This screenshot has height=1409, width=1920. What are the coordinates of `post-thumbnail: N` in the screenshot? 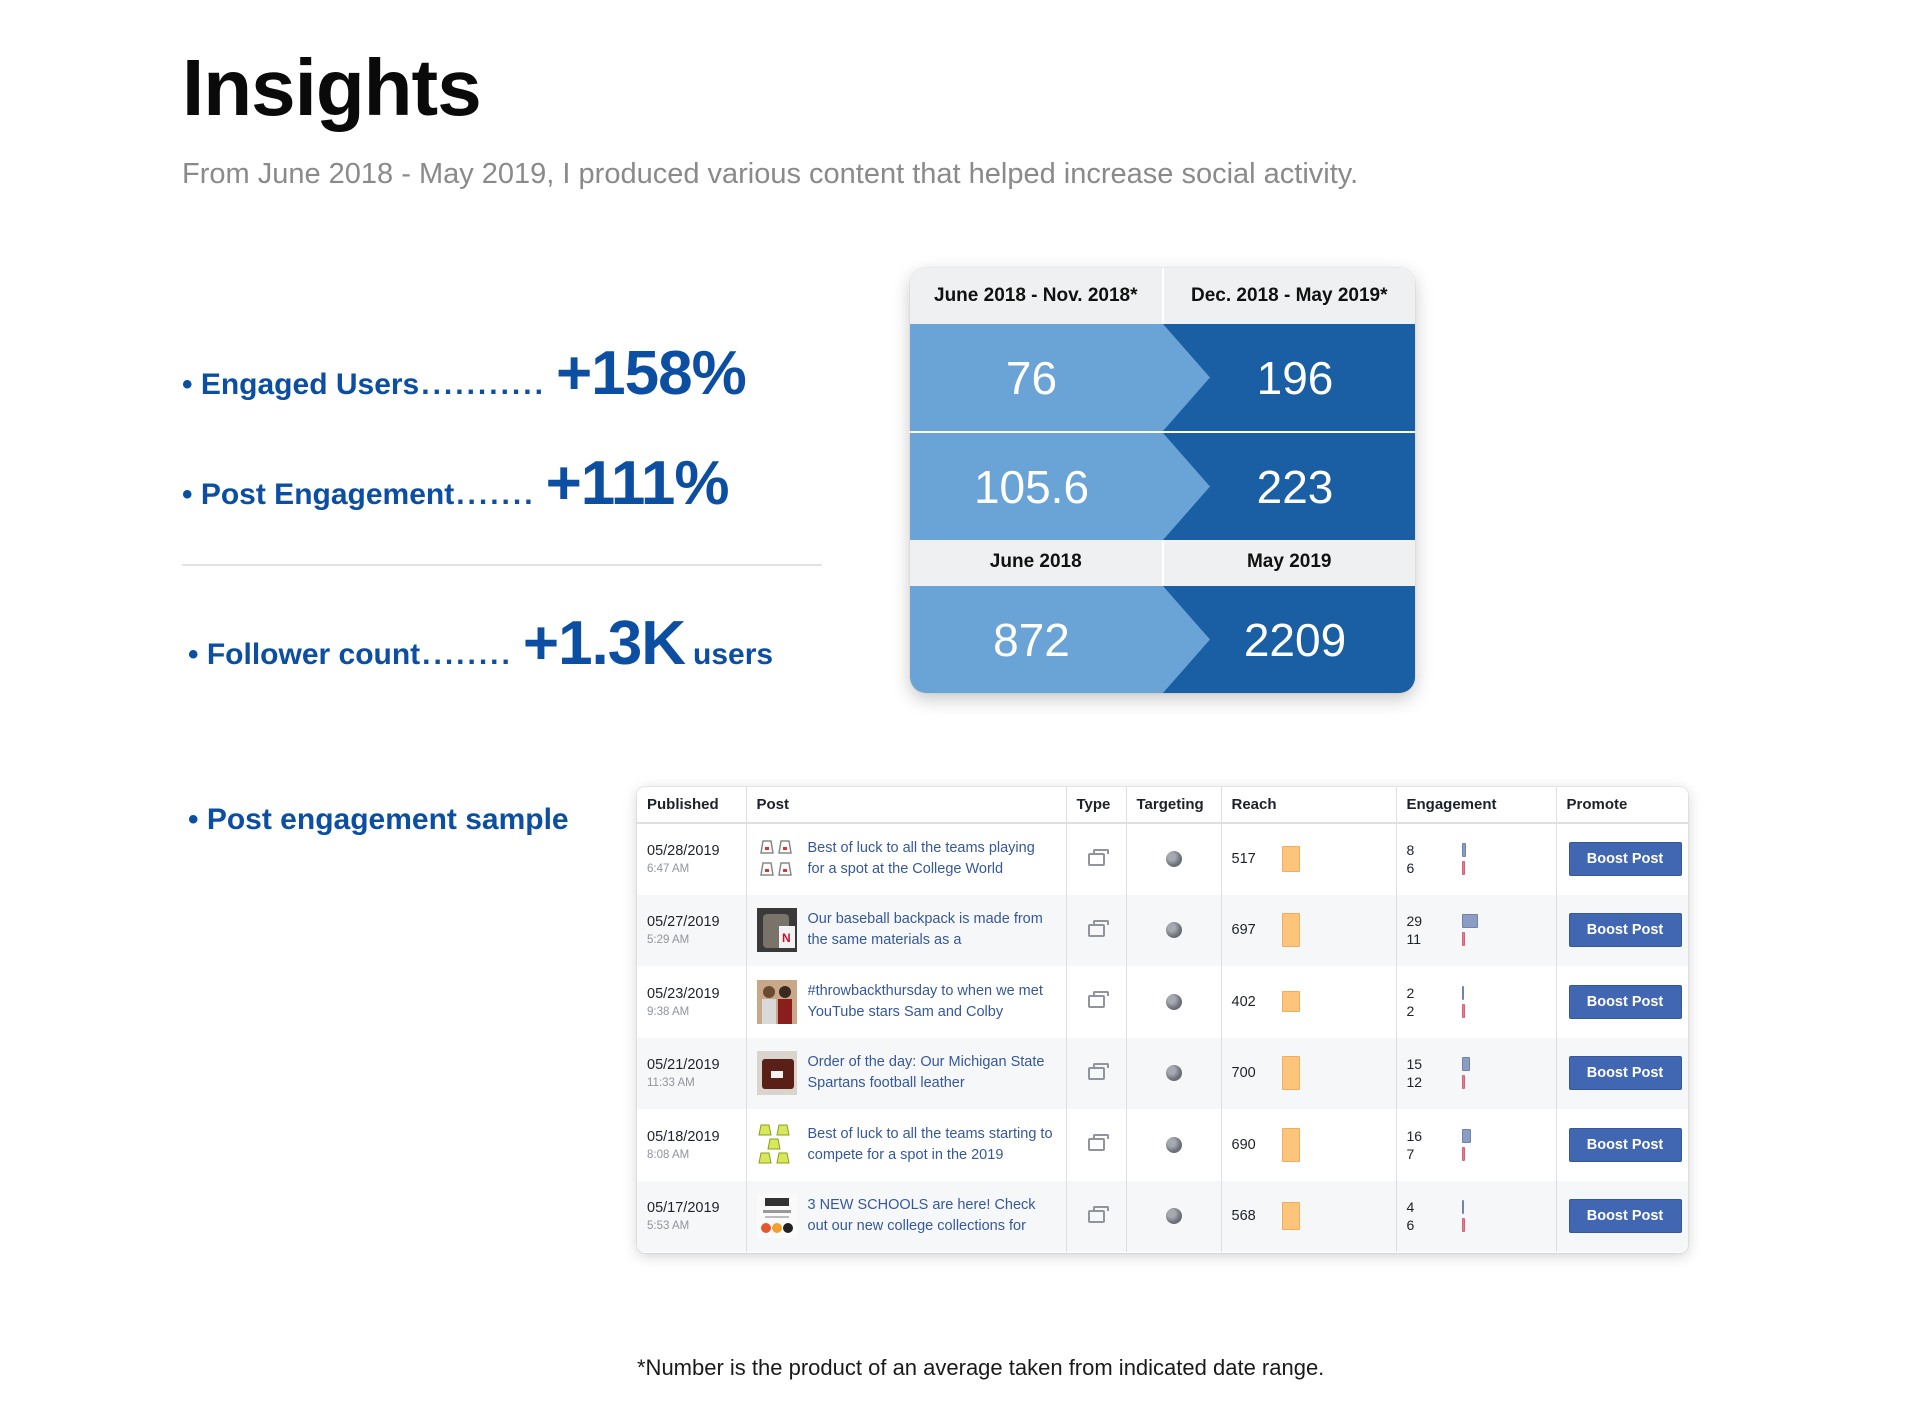 It's located at (776, 930).